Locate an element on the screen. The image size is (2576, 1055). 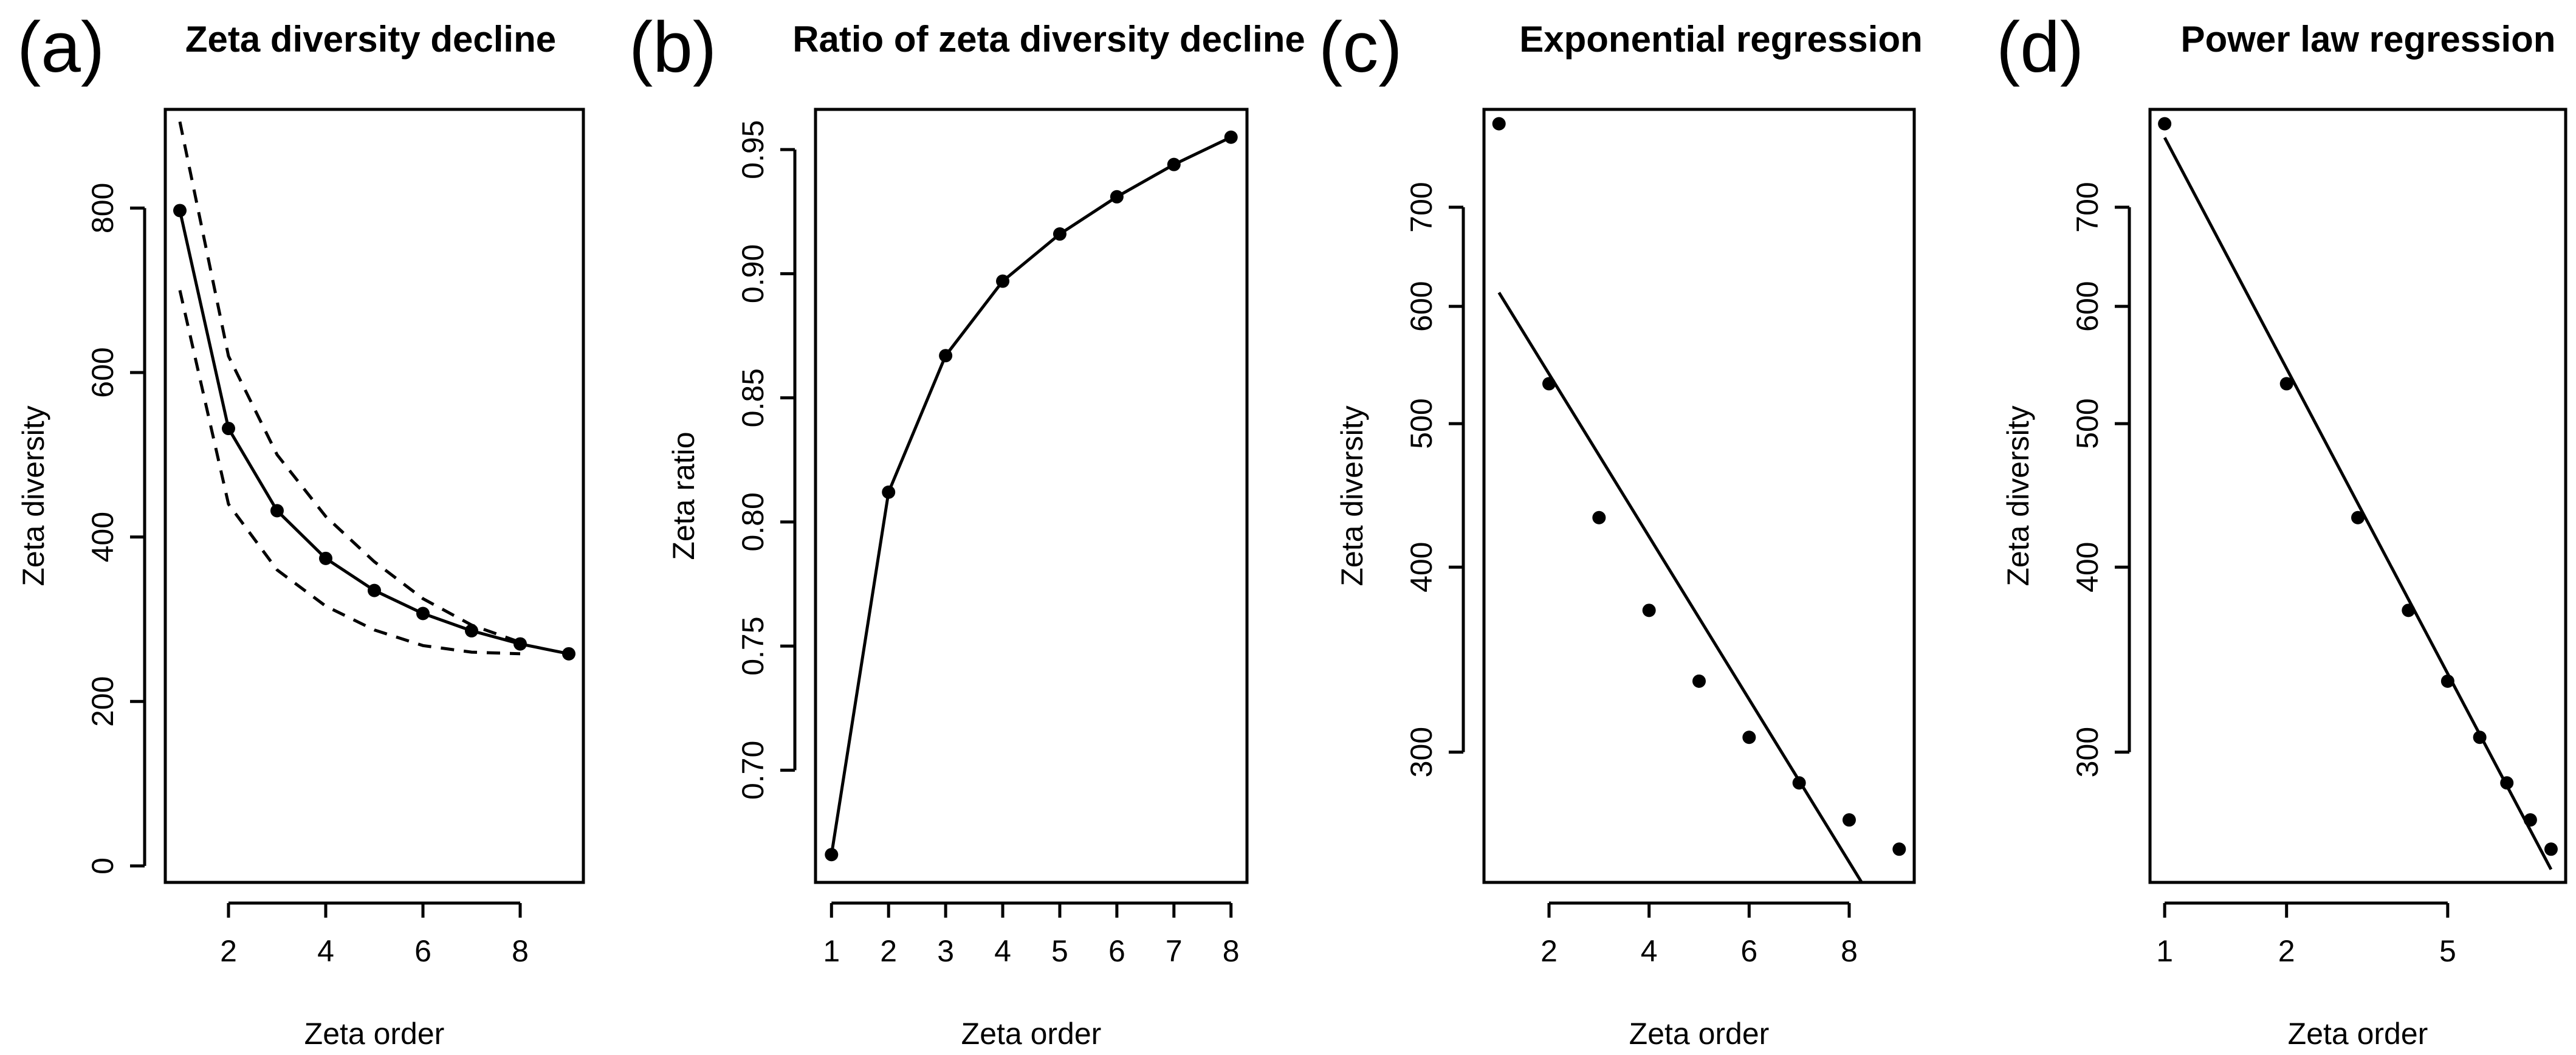
x-tick-label: 7 is located at coordinates (1174, 951).